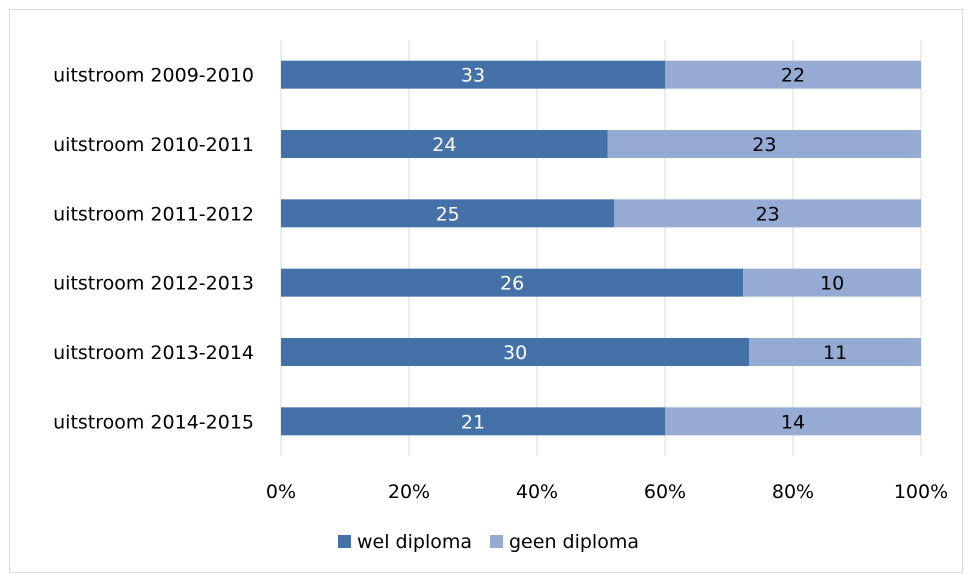 The image size is (972, 582). What do you see at coordinates (665, 492) in the screenshot?
I see `x-tick-label: 60%` at bounding box center [665, 492].